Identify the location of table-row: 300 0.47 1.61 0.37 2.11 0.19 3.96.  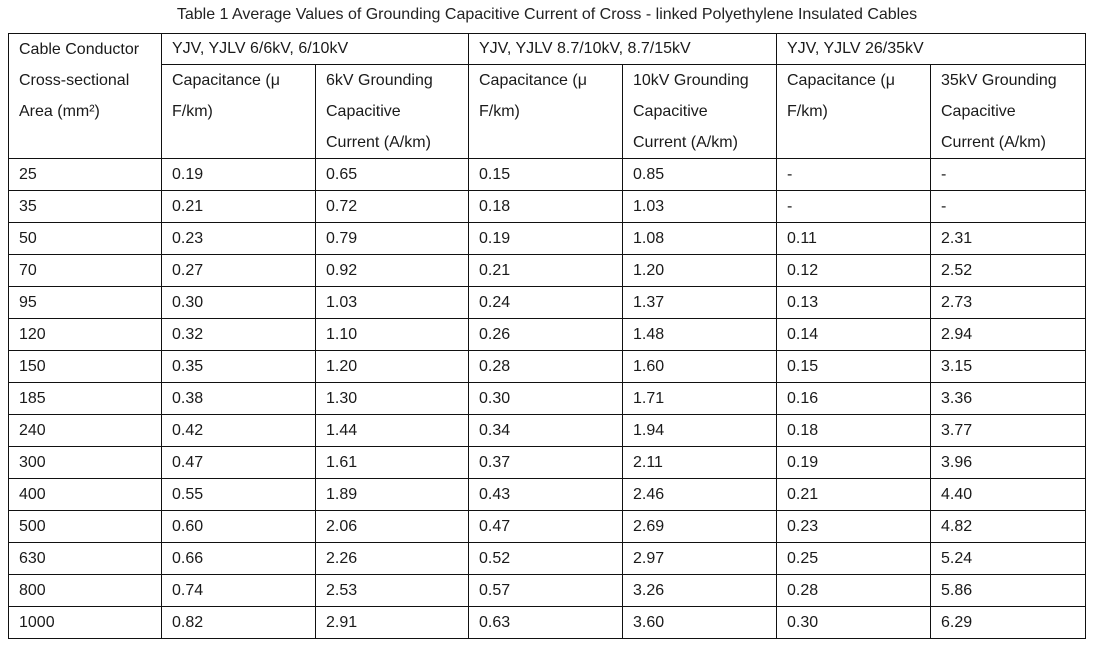
(547, 462).